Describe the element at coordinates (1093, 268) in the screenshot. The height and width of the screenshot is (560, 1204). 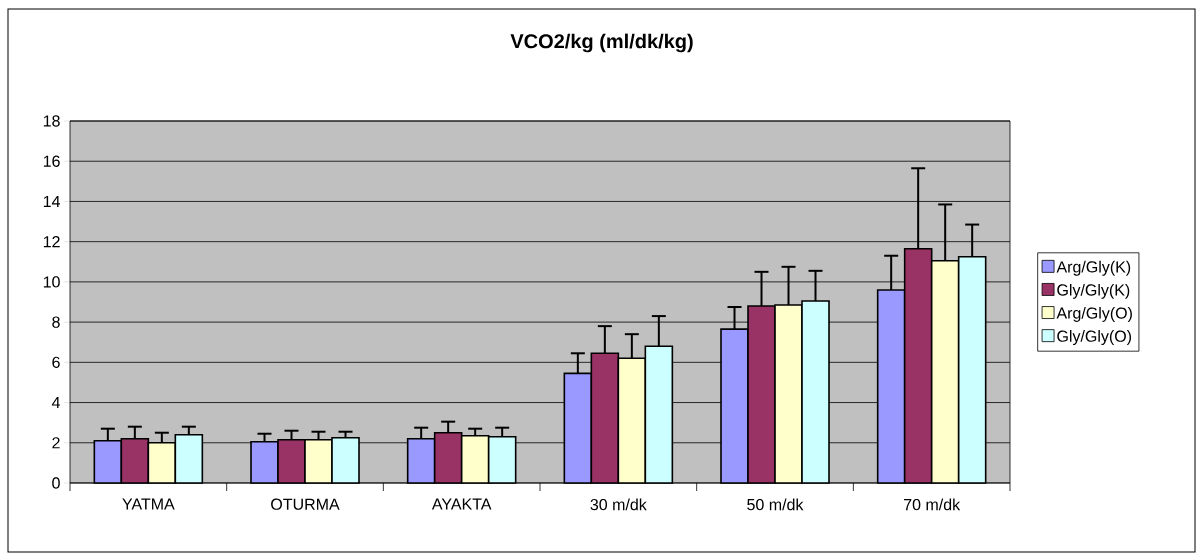
I see `legend-label: Arg/Gly(K)` at that location.